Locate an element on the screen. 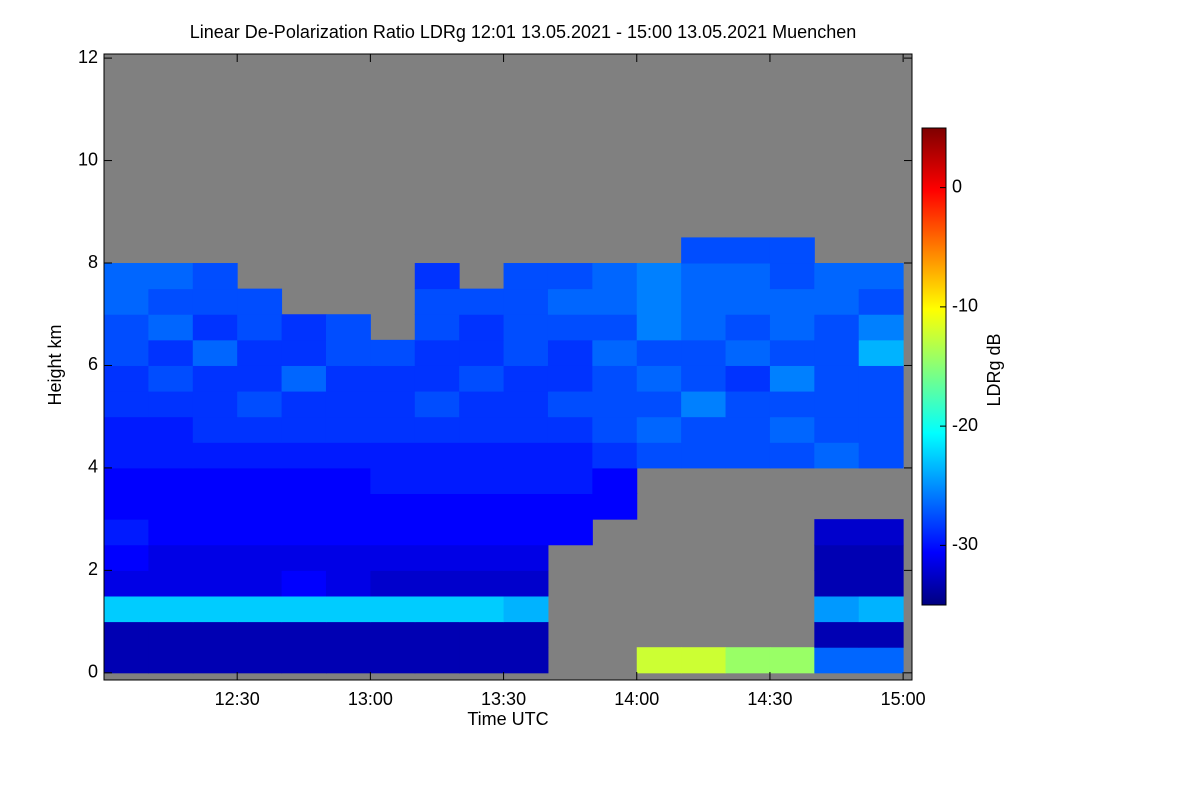  colorbar is located at coordinates (934, 366).